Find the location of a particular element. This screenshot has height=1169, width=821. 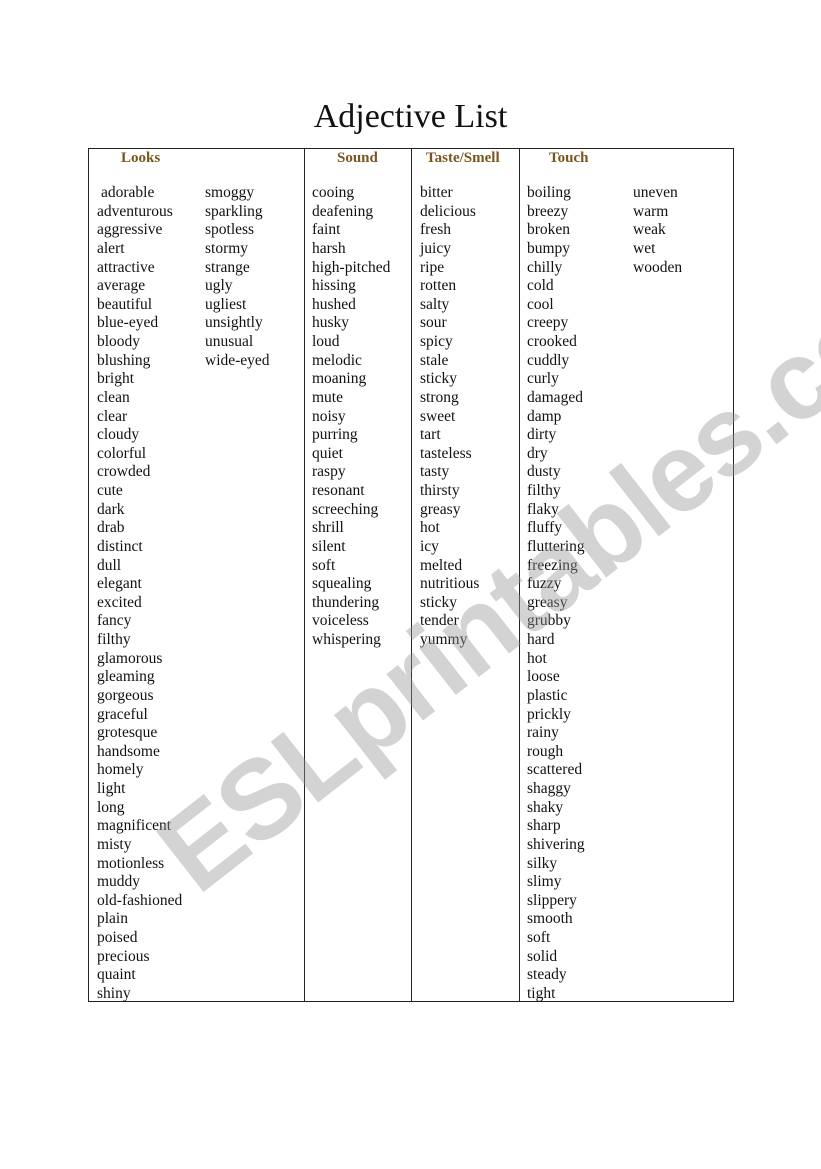

list-item: uneven is located at coordinates (655, 192).